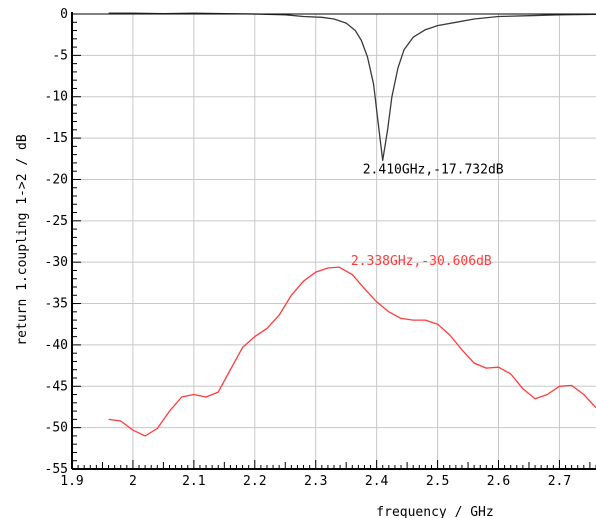 The width and height of the screenshot is (596, 518). Describe the element at coordinates (427, 216) in the screenshot. I see `markers: 2.410GHz,-17.732dB 2.338GHz,-30.606dB` at that location.